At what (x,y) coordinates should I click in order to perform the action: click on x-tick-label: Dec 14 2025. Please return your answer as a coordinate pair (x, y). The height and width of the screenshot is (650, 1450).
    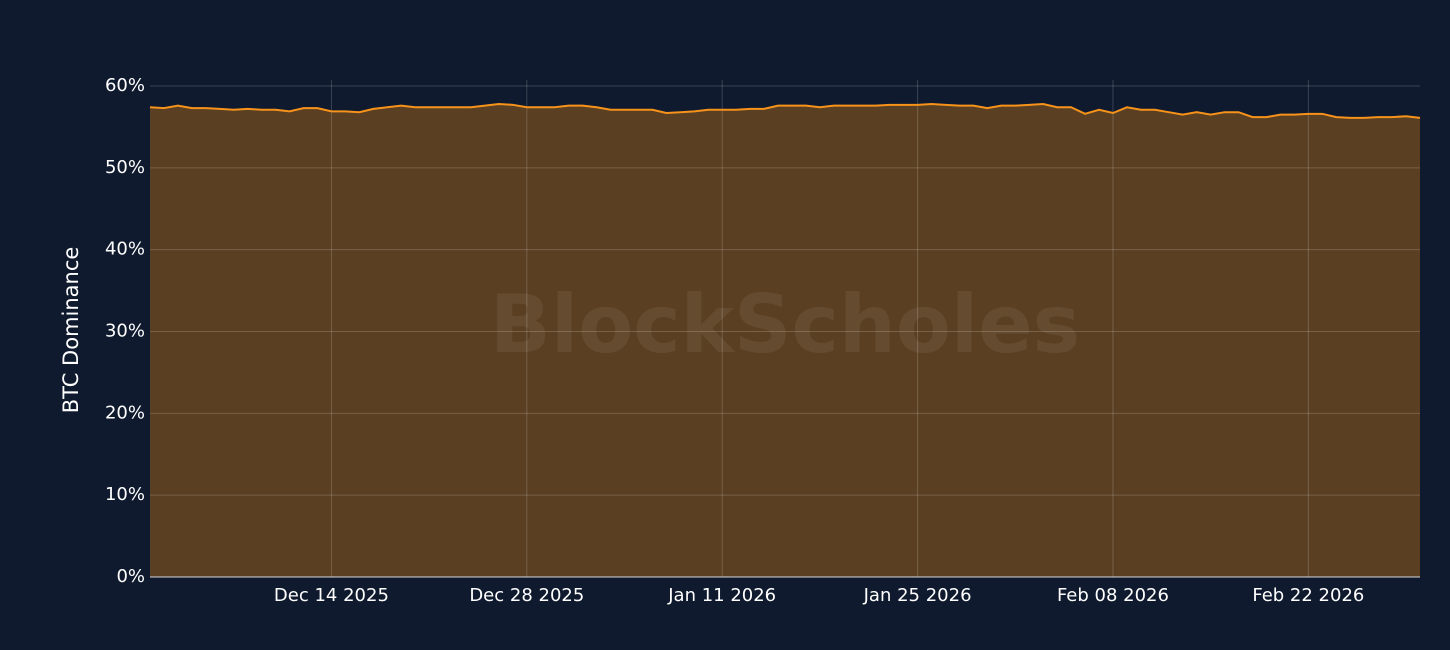
    Looking at the image, I should click on (331, 595).